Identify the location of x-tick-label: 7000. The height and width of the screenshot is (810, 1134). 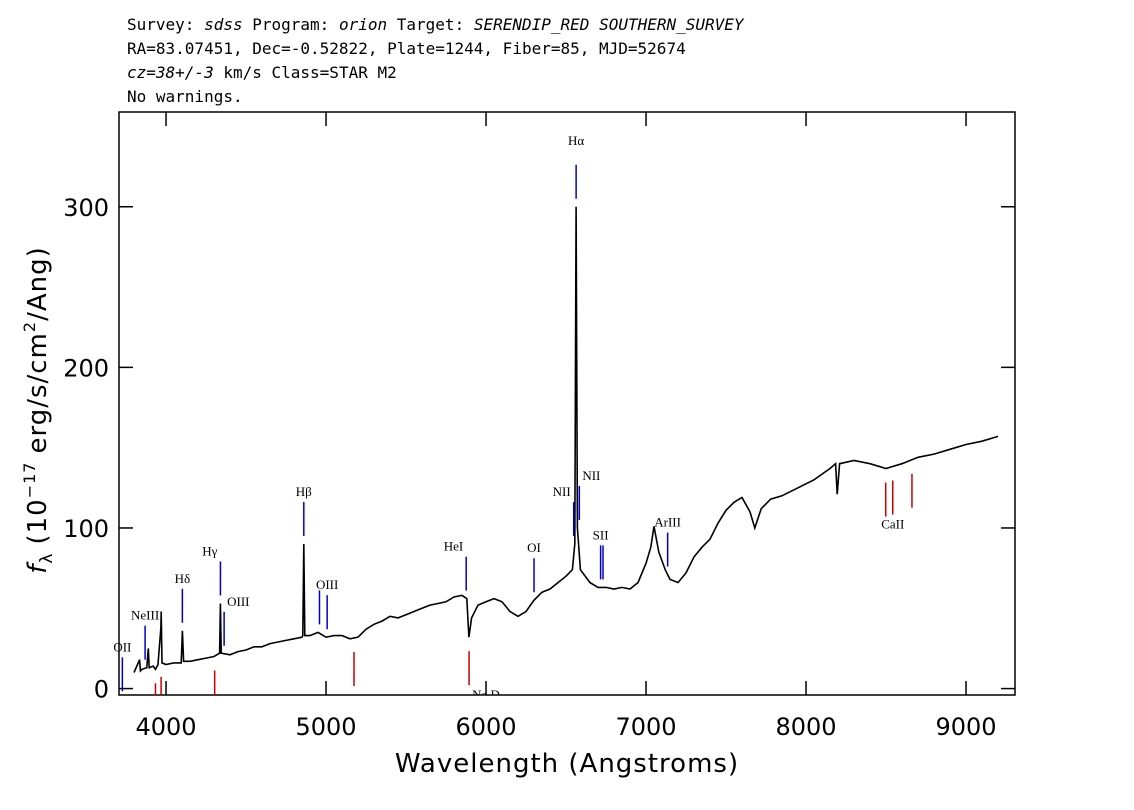
(646, 727).